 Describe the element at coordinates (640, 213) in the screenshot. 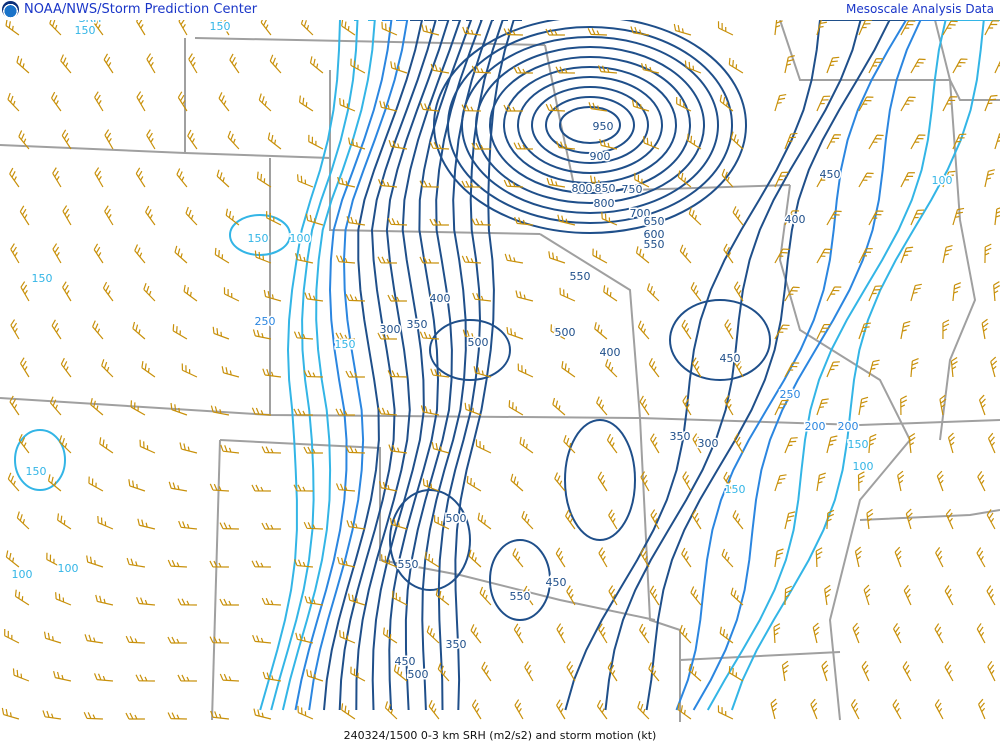

I see `contour-label: 700` at that location.